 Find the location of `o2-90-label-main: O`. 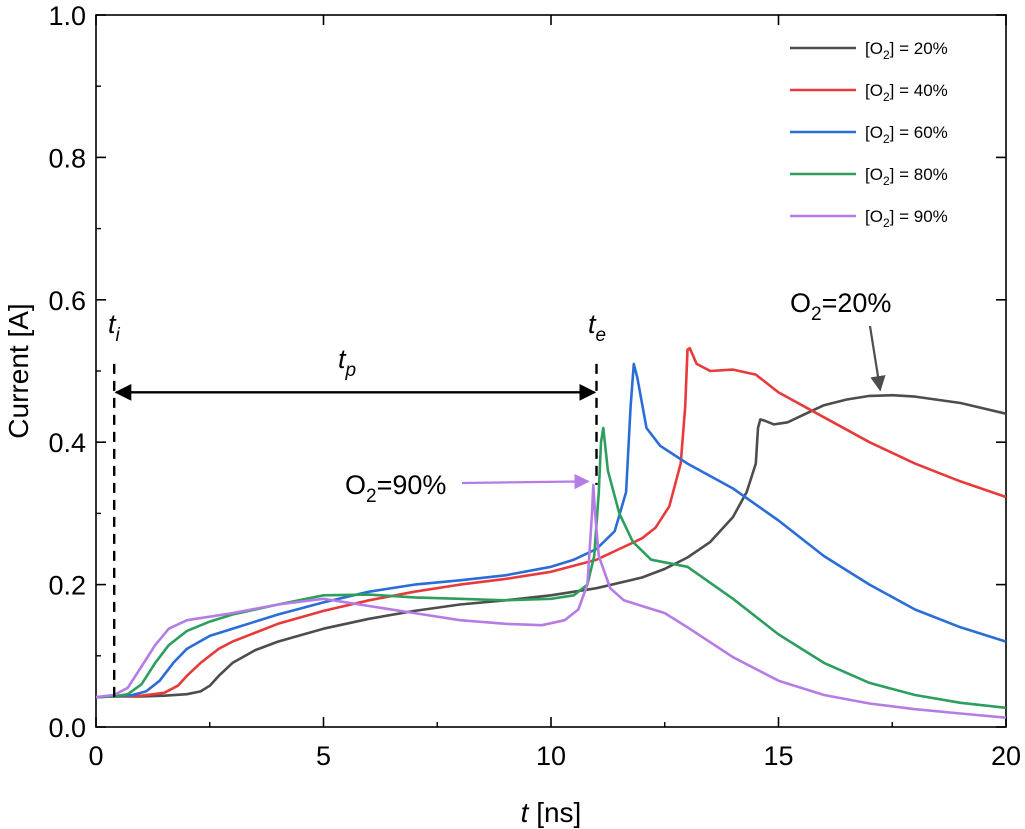

o2-90-label-main: O is located at coordinates (355, 485).